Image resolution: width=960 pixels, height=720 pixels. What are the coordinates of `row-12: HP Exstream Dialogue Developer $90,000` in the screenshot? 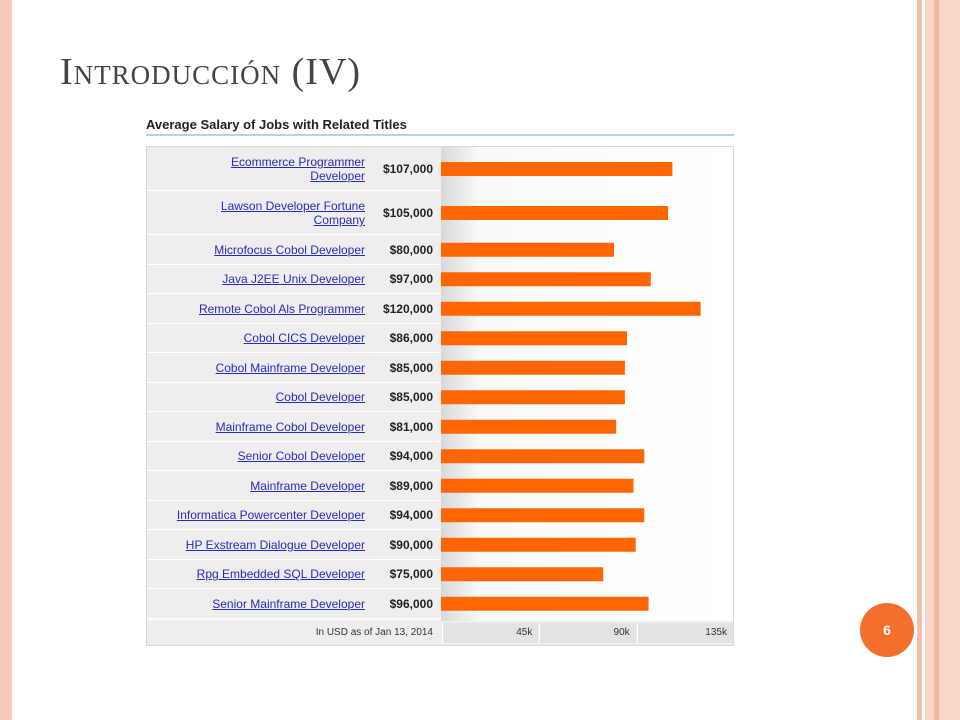 It's located at (294, 545).